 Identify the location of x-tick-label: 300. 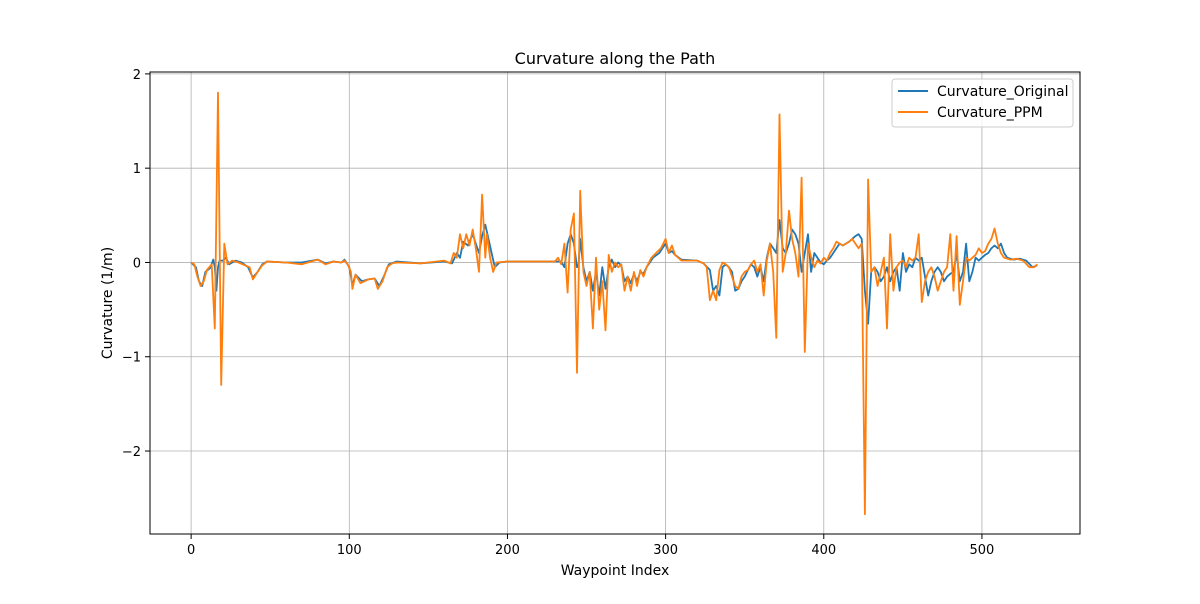
(665, 550).